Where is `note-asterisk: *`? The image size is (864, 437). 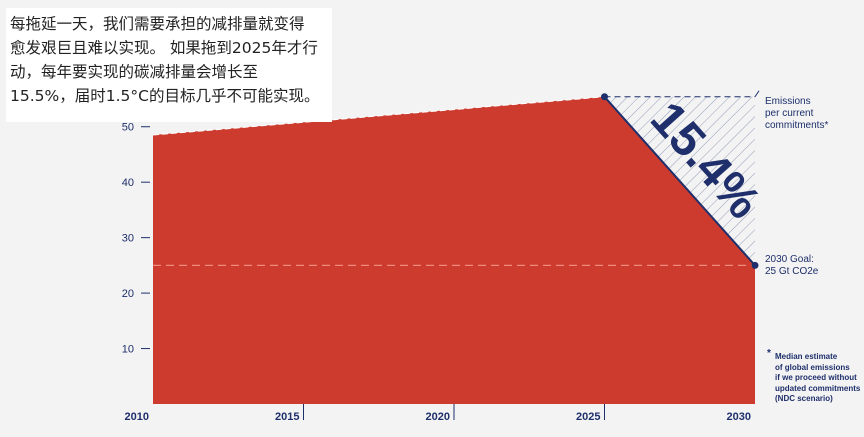 note-asterisk: * is located at coordinates (769, 353).